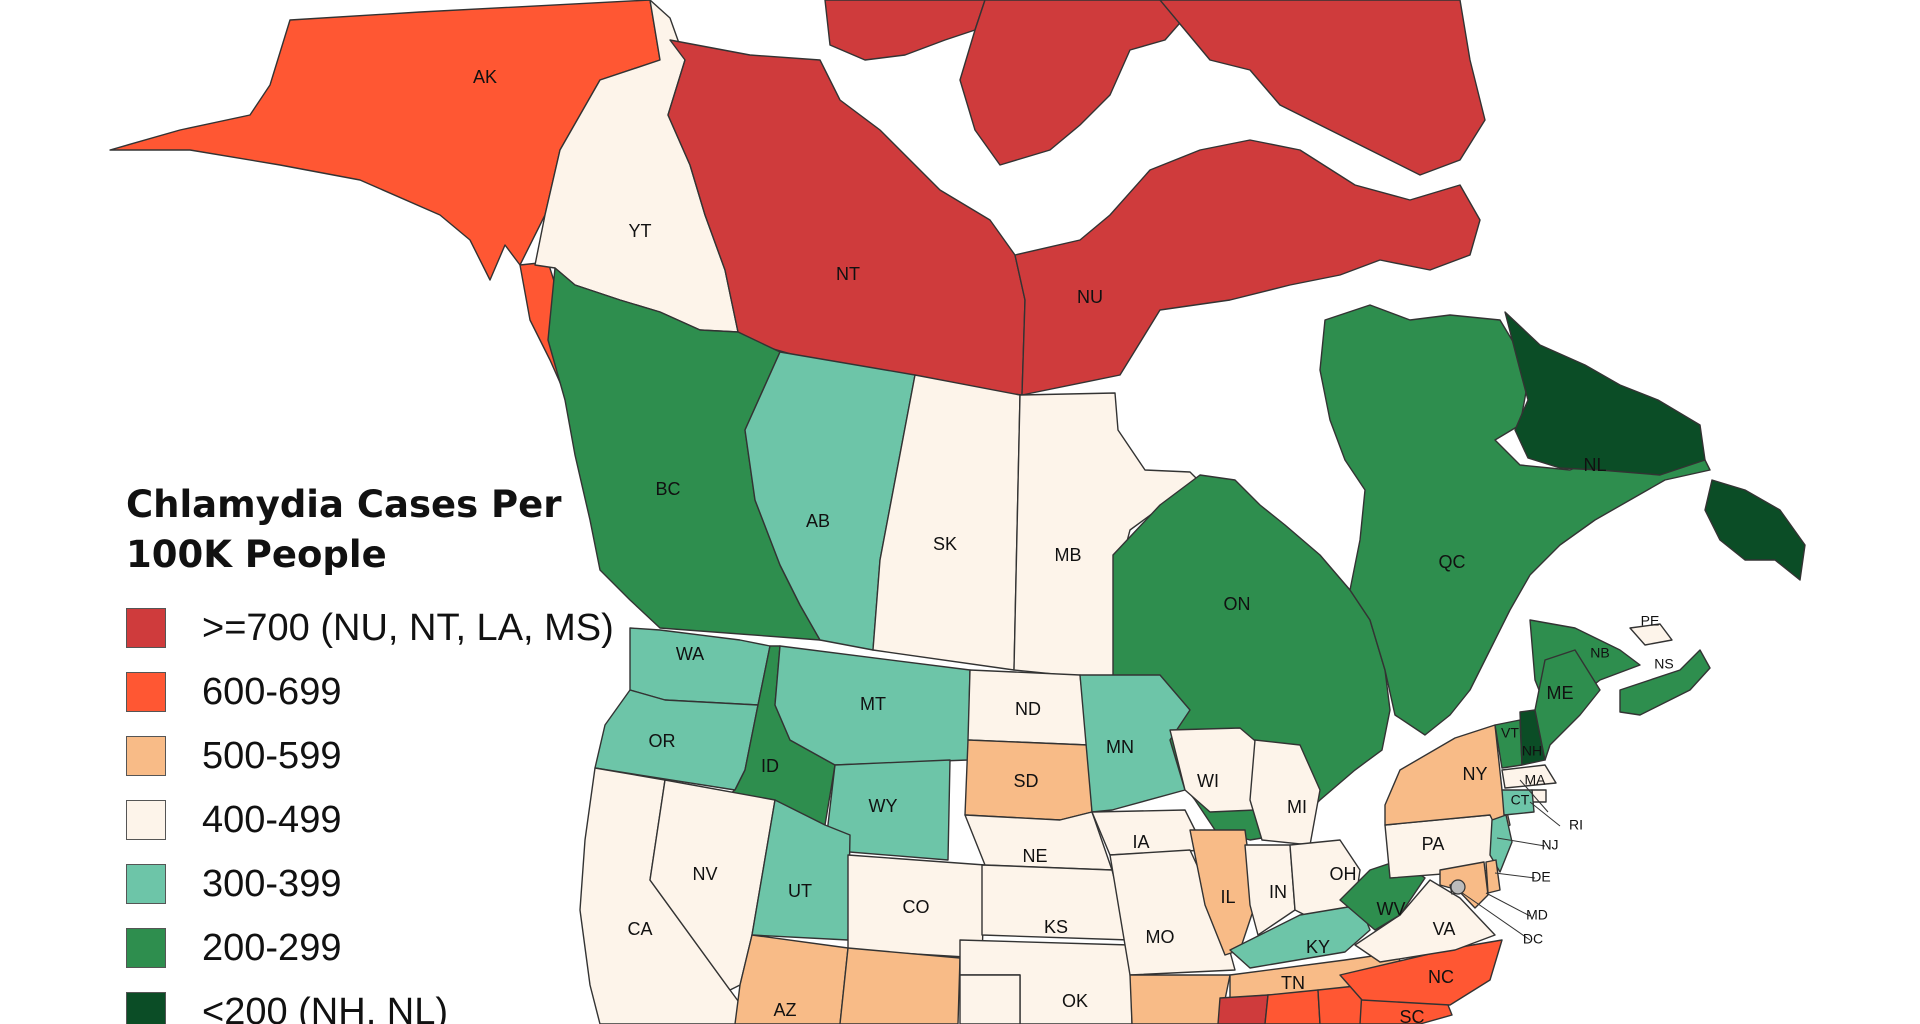 The height and width of the screenshot is (1024, 1920). I want to click on region-label-sd: SD, so click(1025, 781).